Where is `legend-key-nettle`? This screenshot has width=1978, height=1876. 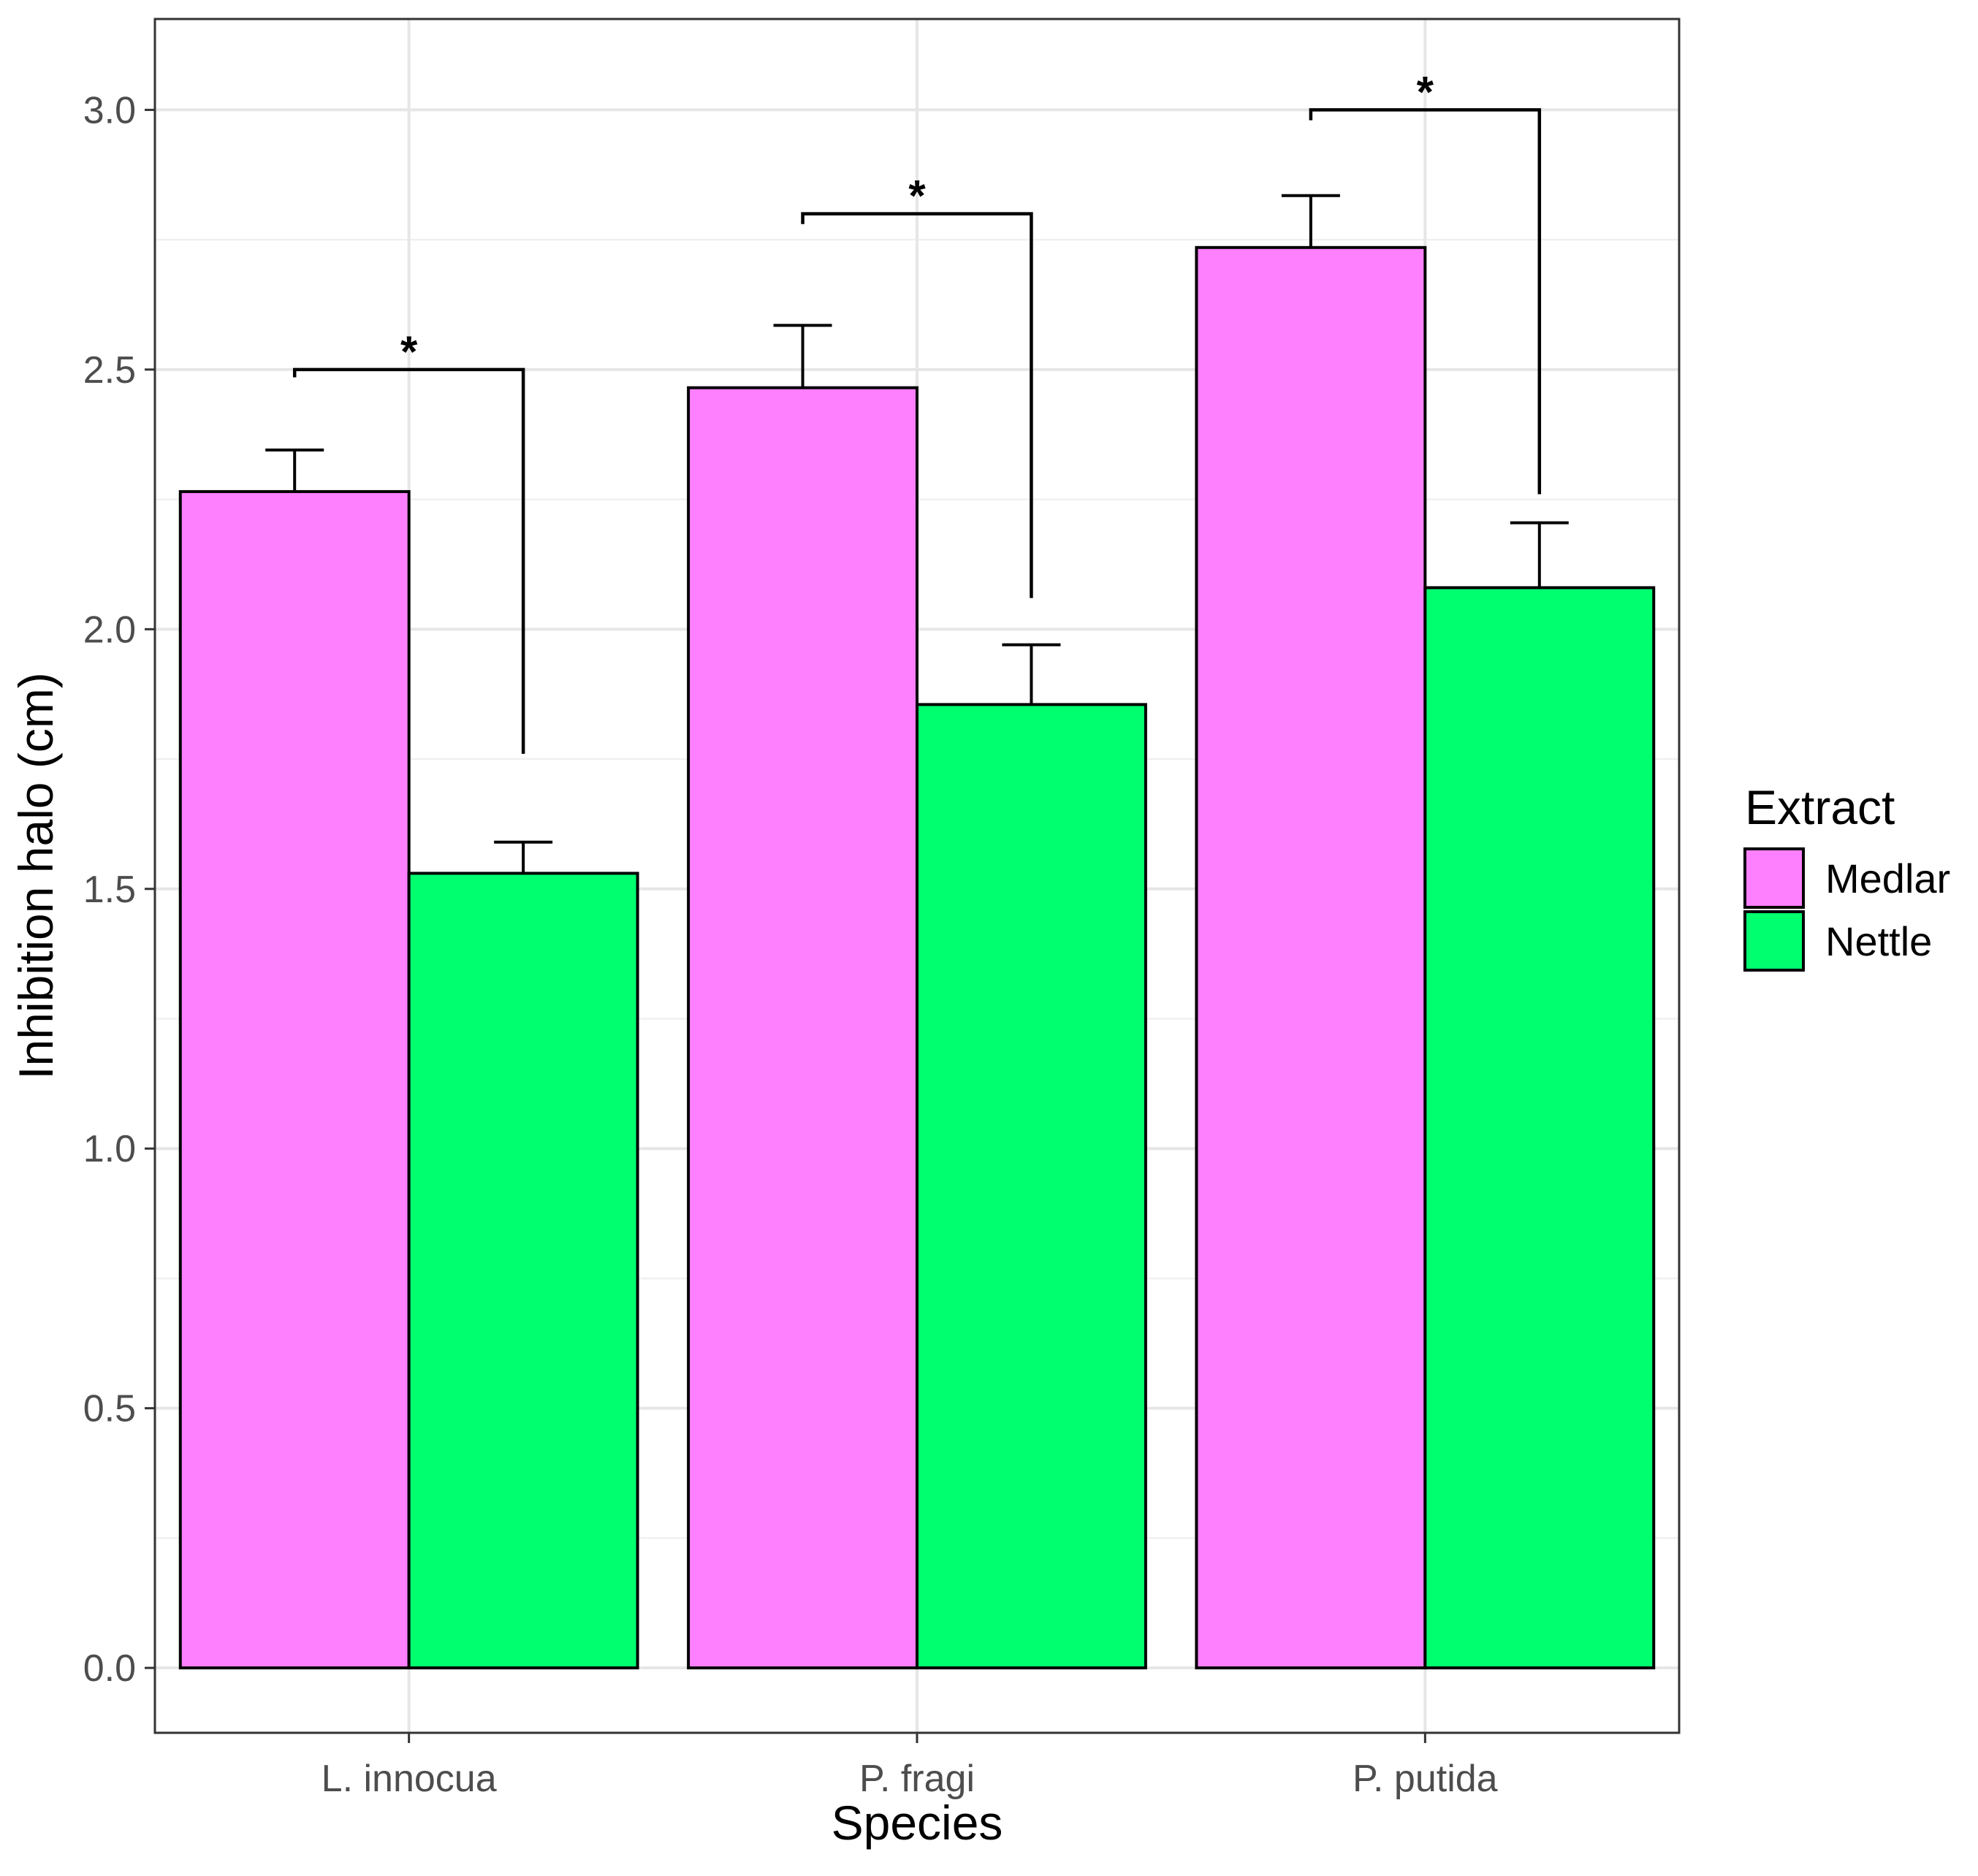
legend-key-nettle is located at coordinates (1774, 941).